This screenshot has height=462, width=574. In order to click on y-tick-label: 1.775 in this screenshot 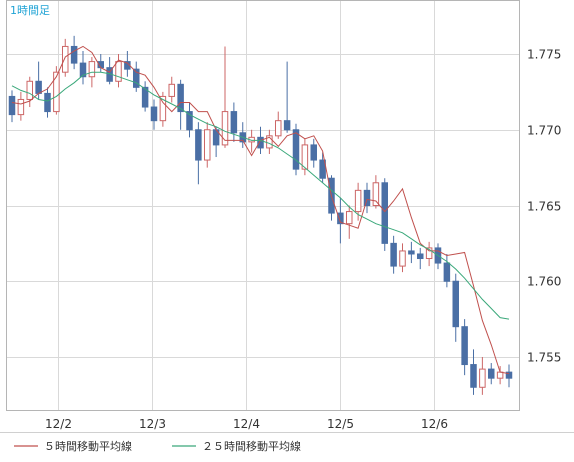, I will do `click(544, 55)`.